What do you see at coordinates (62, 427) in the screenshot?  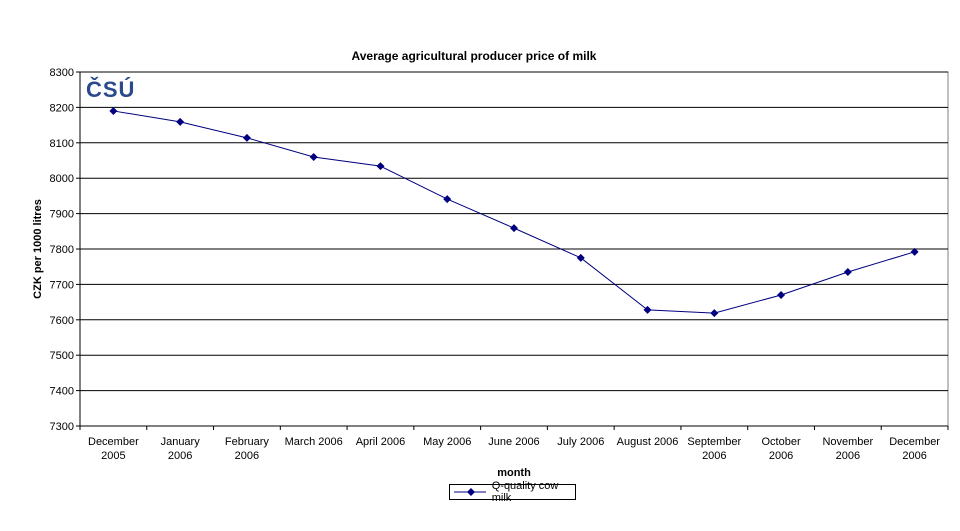 I see `y-tick-label: 7300` at bounding box center [62, 427].